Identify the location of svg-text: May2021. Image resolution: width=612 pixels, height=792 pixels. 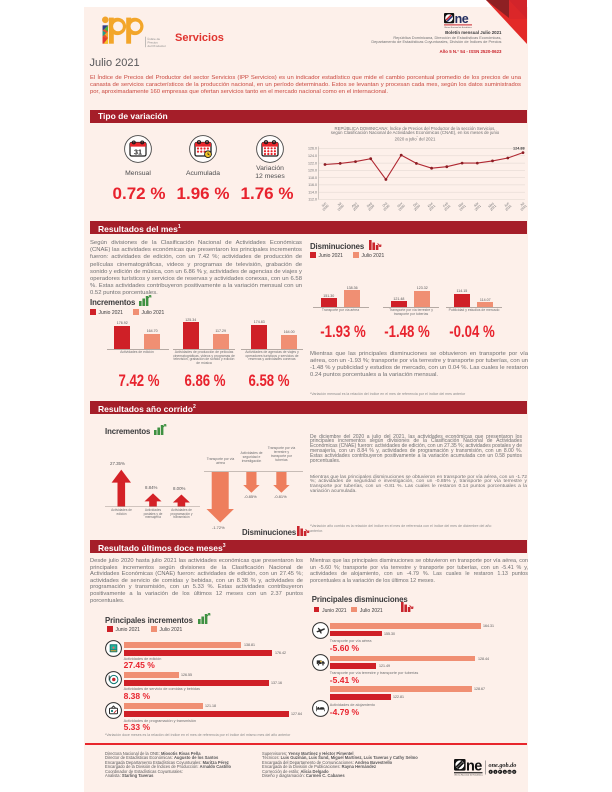
(492, 206).